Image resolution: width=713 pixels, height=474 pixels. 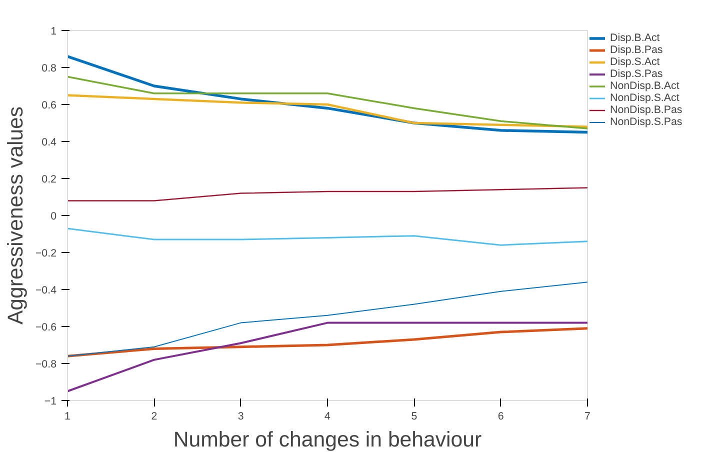 I want to click on x-tick-label: 4, so click(x=327, y=416).